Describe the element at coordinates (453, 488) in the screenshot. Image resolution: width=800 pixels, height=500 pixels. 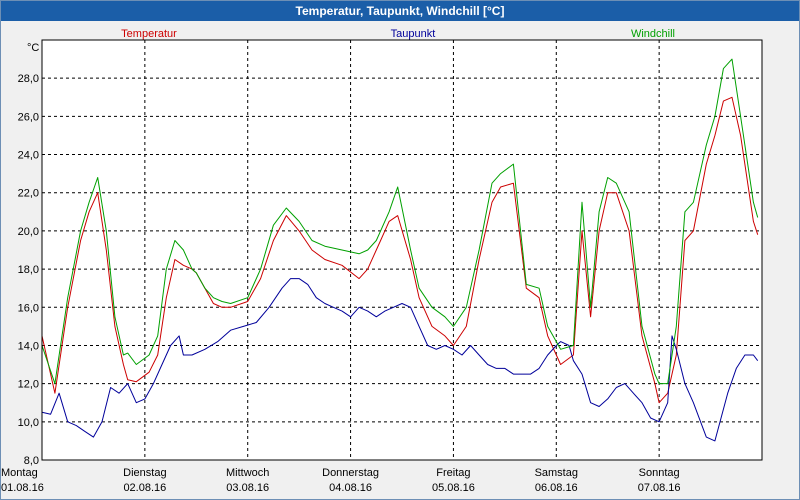
I see `x-tick-date: 05.08.16` at that location.